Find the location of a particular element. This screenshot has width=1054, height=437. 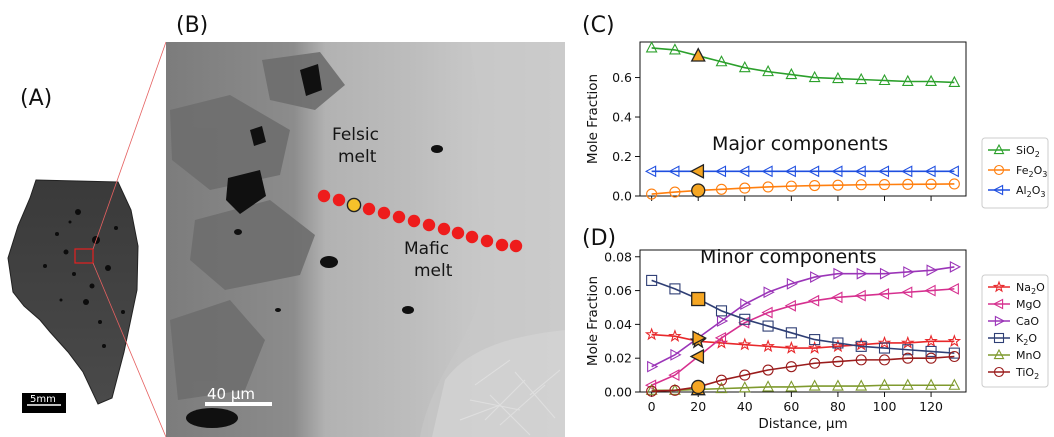

y-tick-label: 0.02 is located at coordinates (618, 358).